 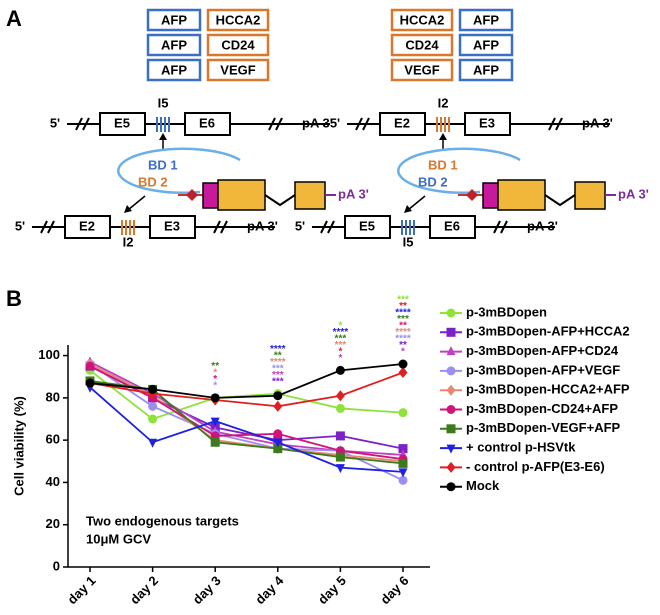 What do you see at coordinates (535, 466) in the screenshot?
I see `legend-label: - control p-AFP(E3-E6)` at bounding box center [535, 466].